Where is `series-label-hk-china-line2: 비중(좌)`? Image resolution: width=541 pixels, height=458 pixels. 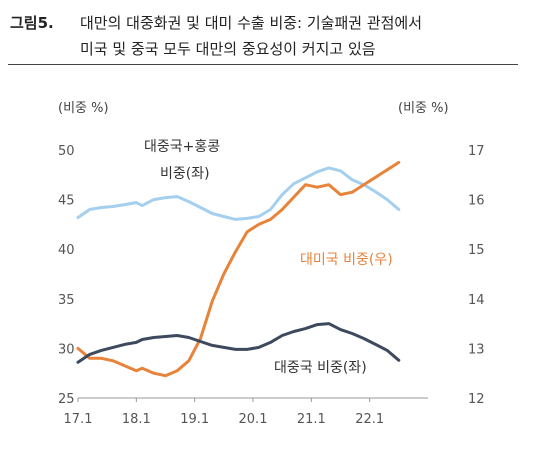 series-label-hk-china-line2: 비중(좌) is located at coordinates (185, 174).